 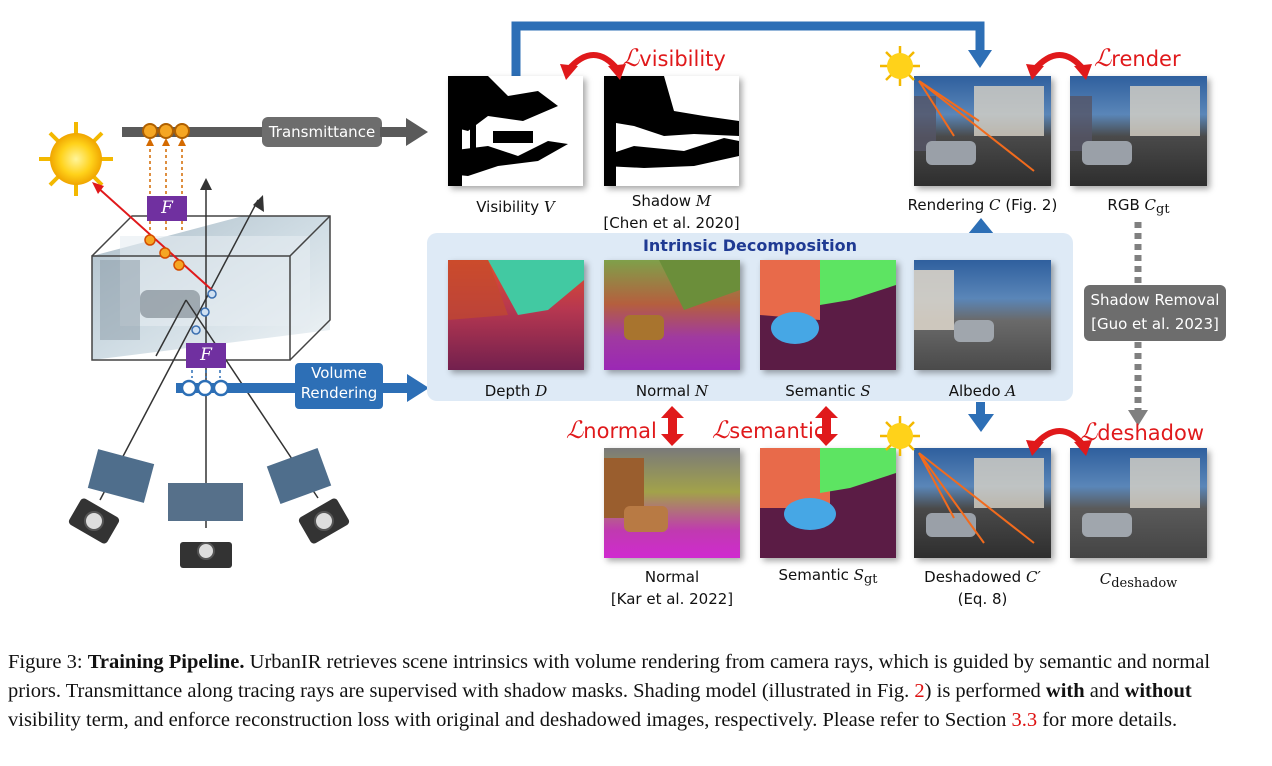 I want to click on normal-image, so click(x=672, y=315).